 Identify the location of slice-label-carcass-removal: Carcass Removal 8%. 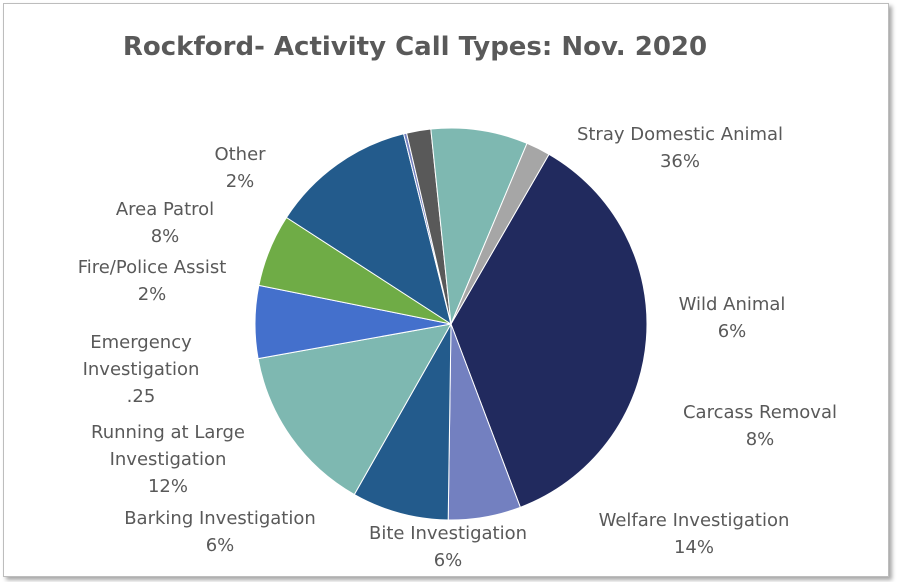
(760, 426).